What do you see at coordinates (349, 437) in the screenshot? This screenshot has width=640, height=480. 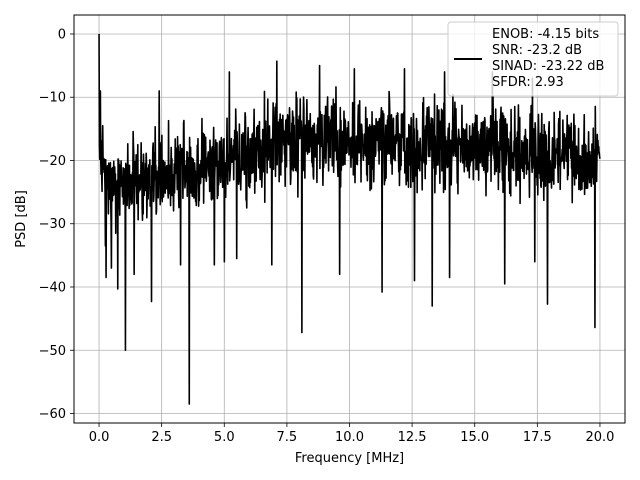 I see `x-tick-label: 10.0` at bounding box center [349, 437].